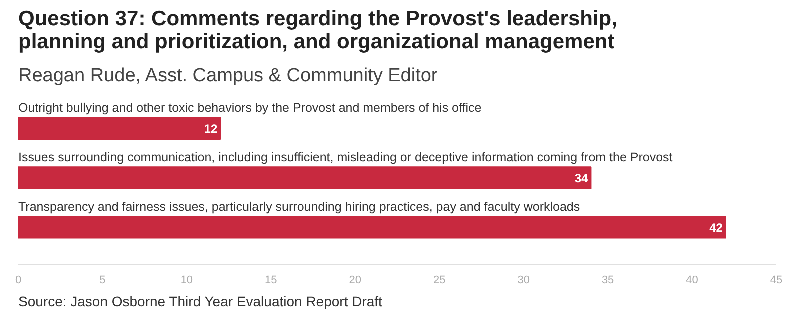 This screenshot has height=314, width=793. Describe the element at coordinates (211, 129) in the screenshot. I see `data-label: 12` at that location.